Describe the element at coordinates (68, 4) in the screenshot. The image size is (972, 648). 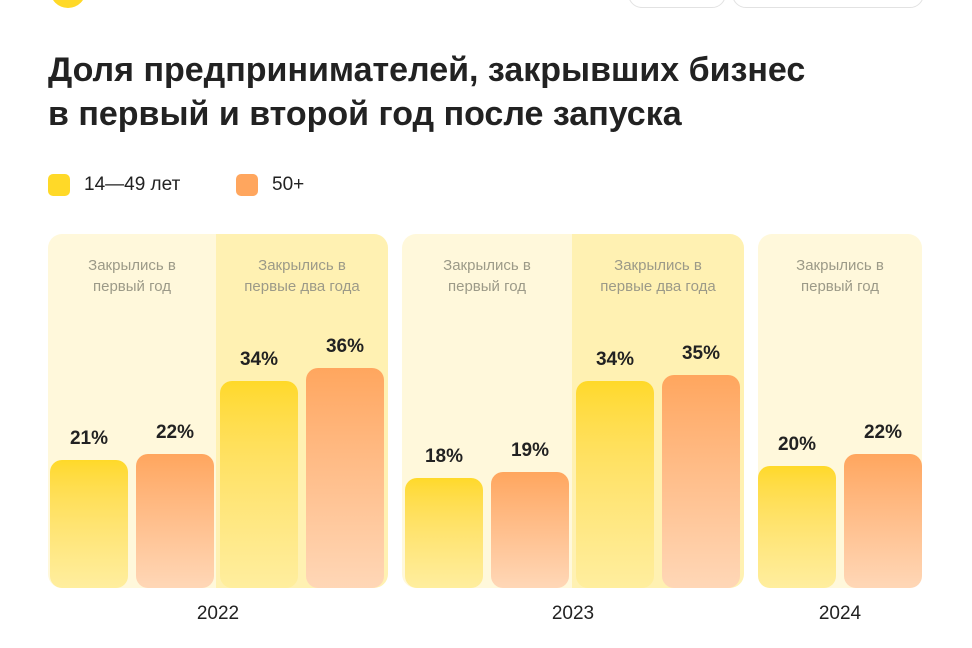
I see `logo` at that location.